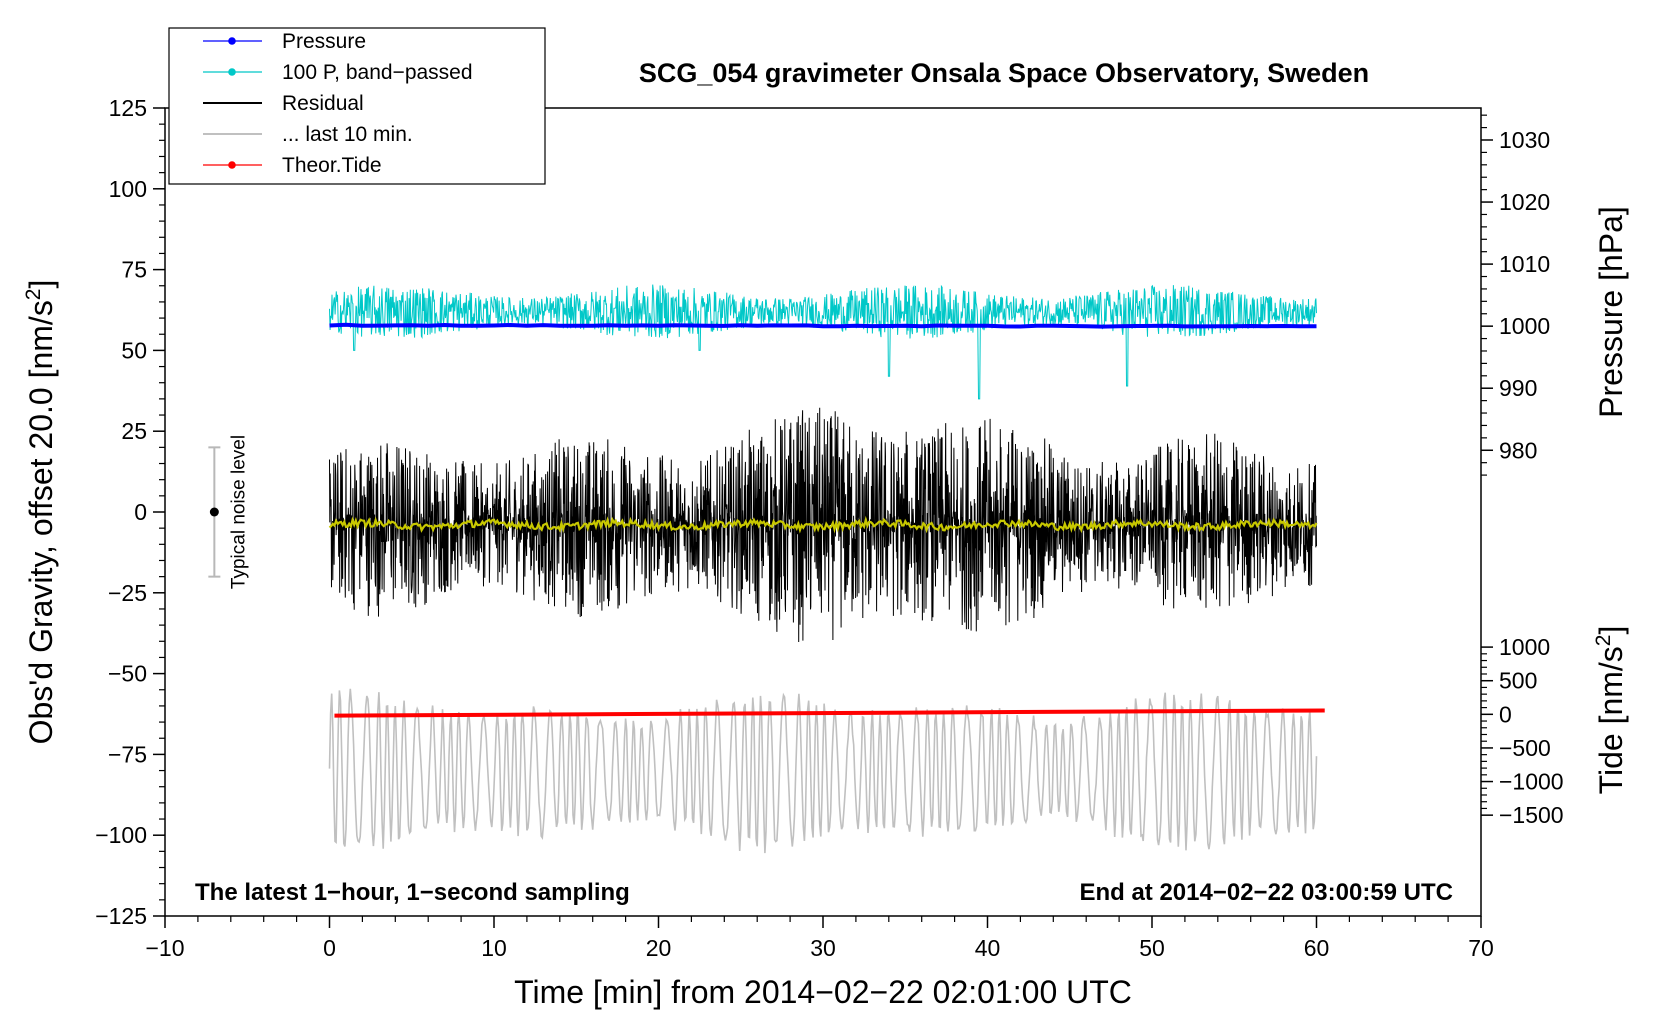 The image size is (1660, 1020). Describe the element at coordinates (1524, 140) in the screenshot. I see `pressure-tick-label: 1030` at that location.